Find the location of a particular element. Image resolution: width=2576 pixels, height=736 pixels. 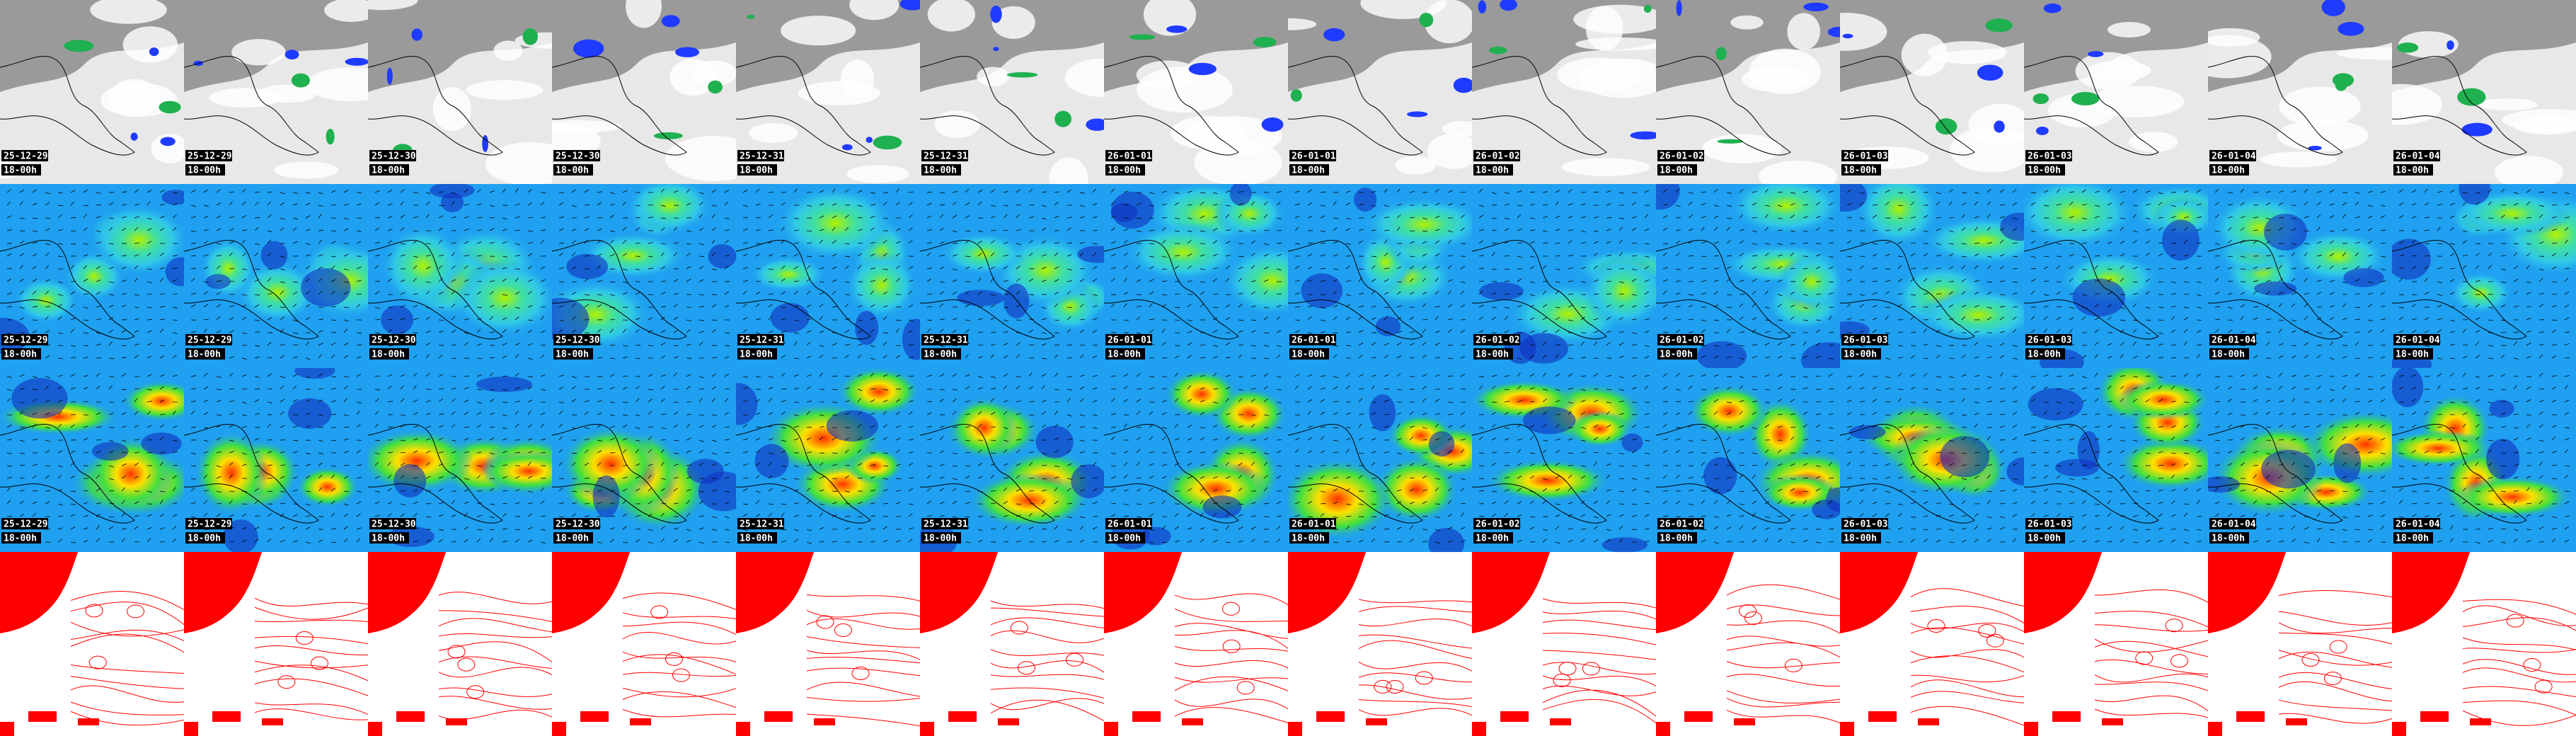

date-label: 25-12-31 is located at coordinates (762, 341).